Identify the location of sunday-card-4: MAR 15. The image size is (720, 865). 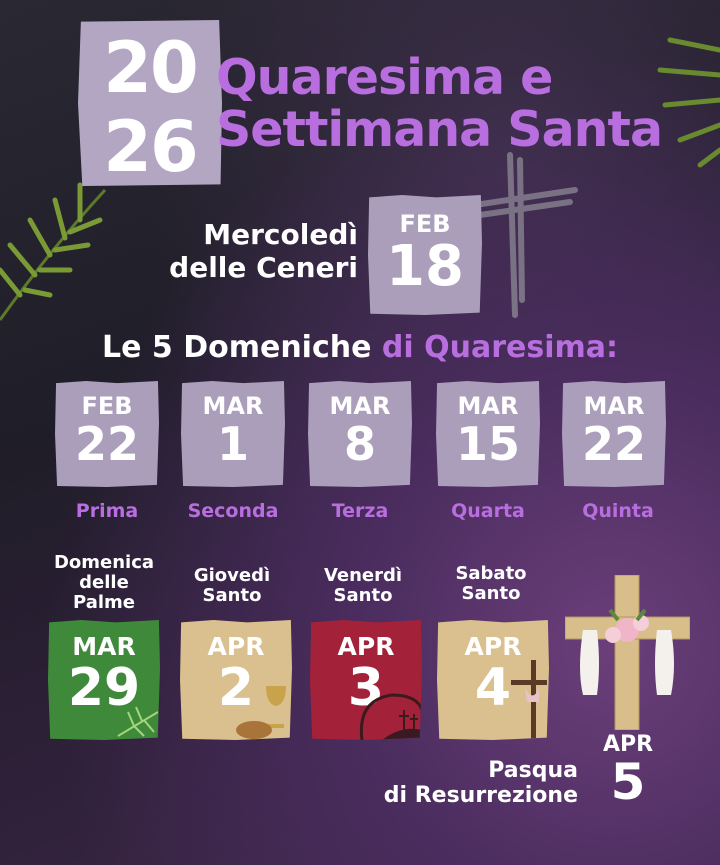
(488, 434).